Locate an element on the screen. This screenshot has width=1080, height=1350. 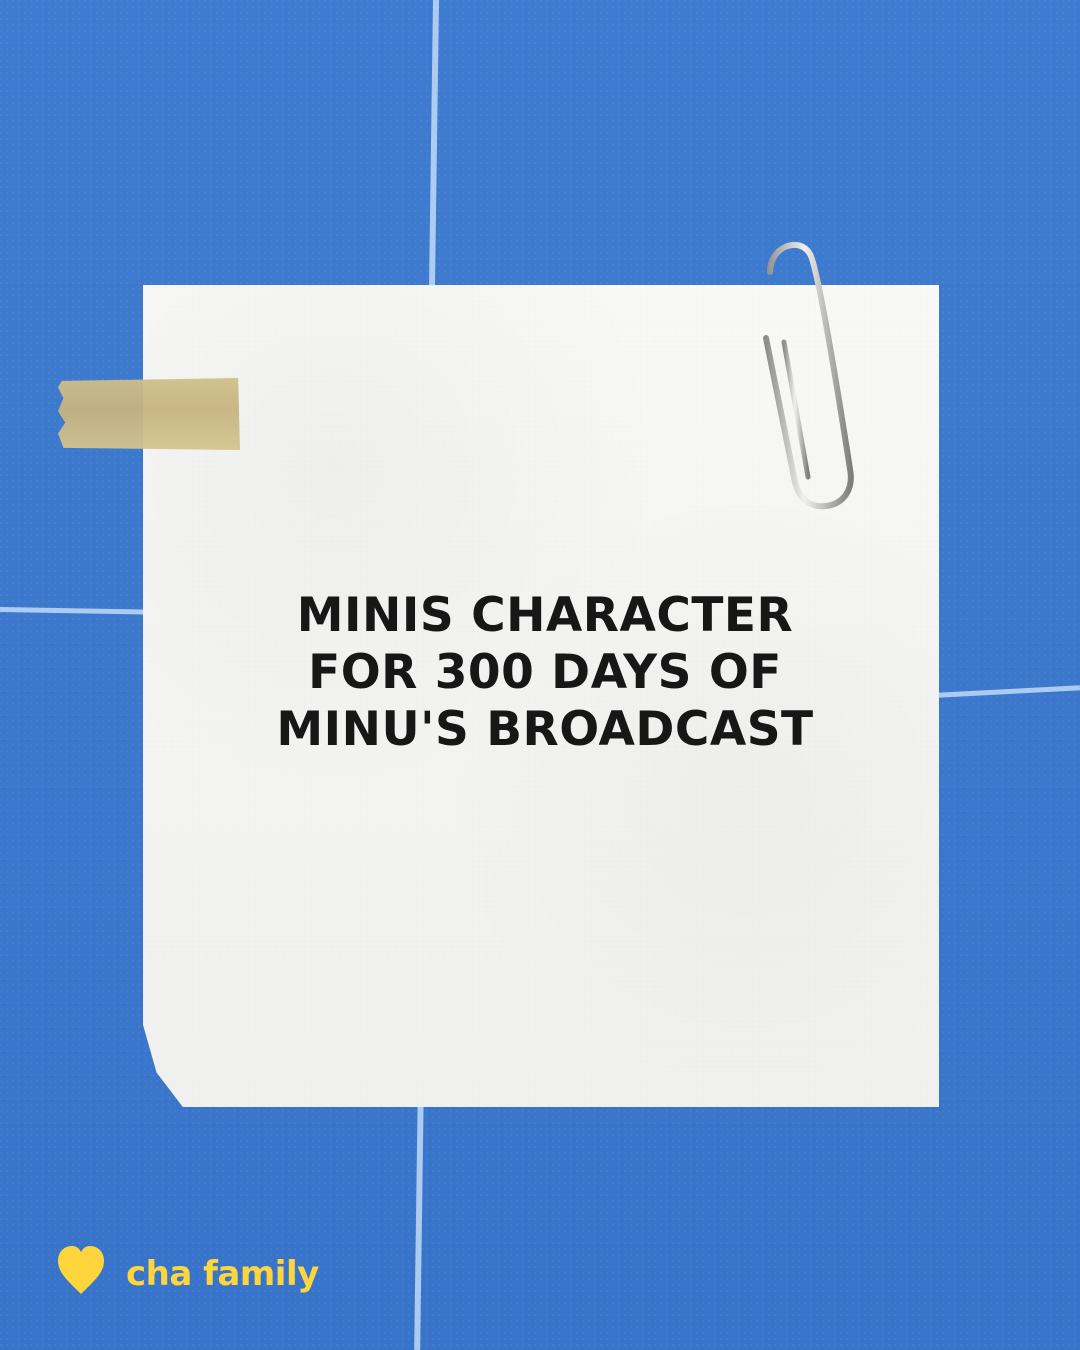
message-line-3: MINU'S BROADCAST is located at coordinates (545, 729).